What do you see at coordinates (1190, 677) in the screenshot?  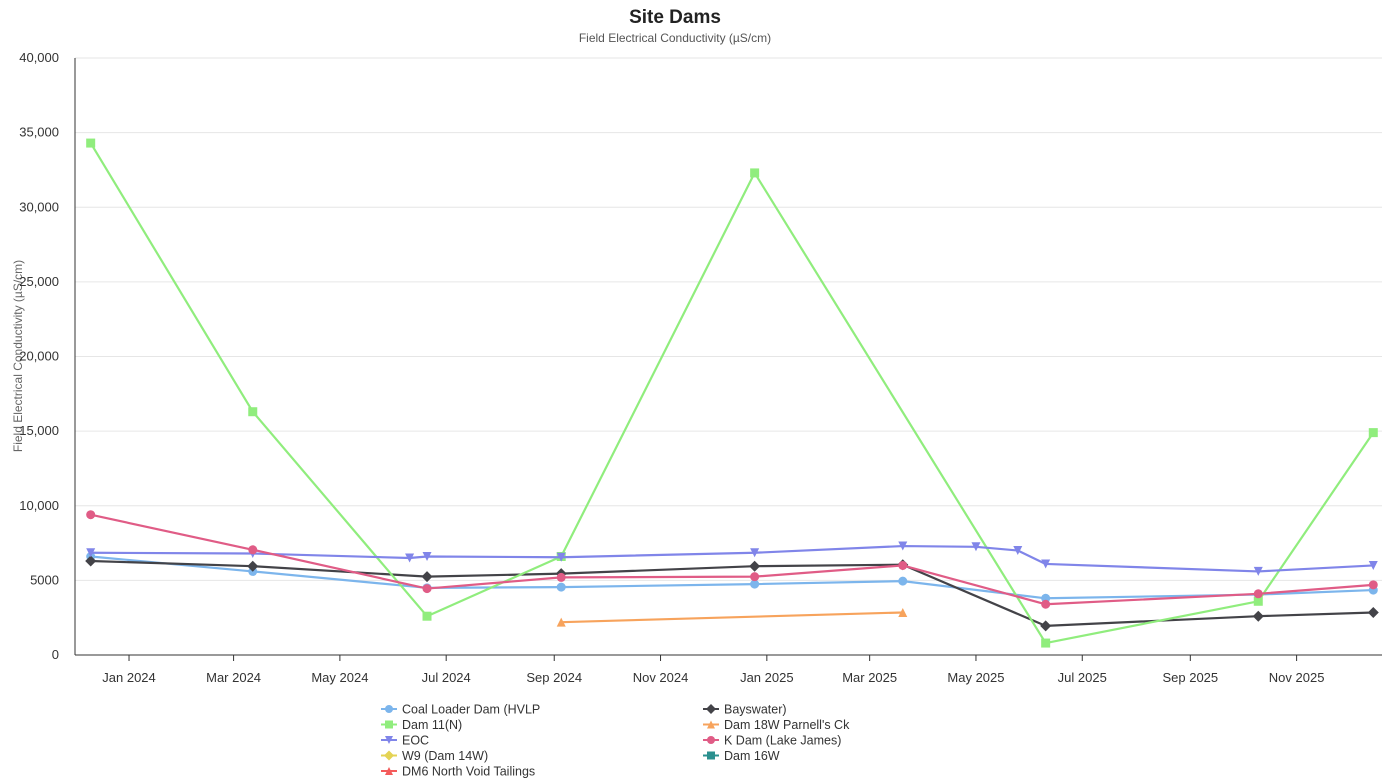 I see `x-tick-label: Sep 2025` at bounding box center [1190, 677].